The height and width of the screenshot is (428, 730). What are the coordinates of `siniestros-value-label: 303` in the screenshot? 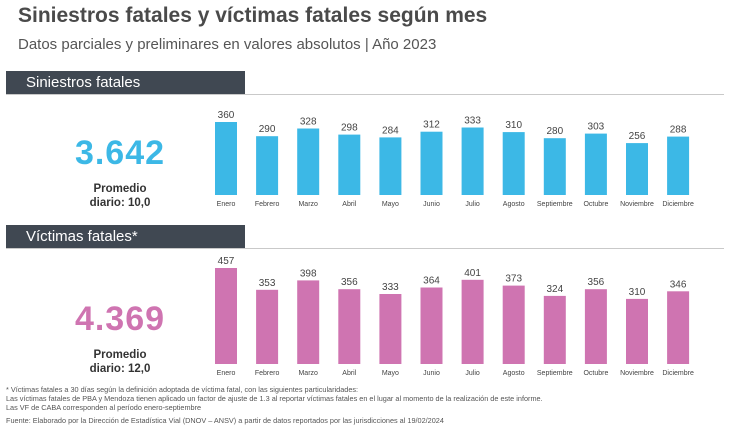 It's located at (596, 127).